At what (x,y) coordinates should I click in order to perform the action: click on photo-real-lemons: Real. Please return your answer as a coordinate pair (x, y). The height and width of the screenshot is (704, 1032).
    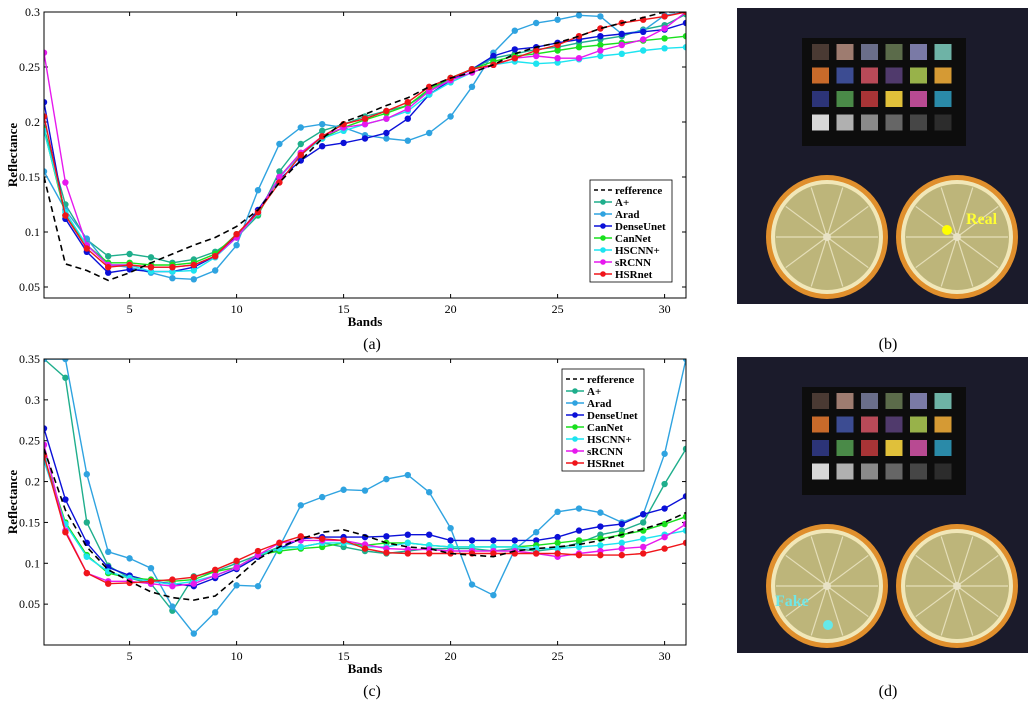
    Looking at the image, I should click on (882, 156).